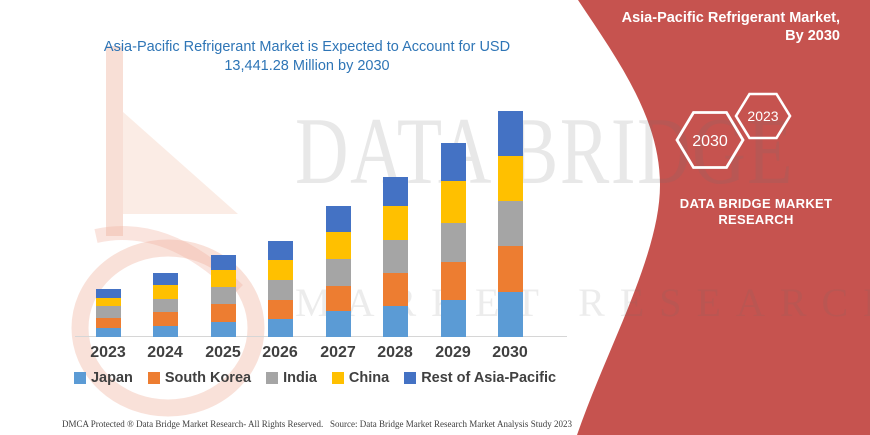 This screenshot has width=870, height=435. I want to click on x-axis-label-2030: 2030, so click(510, 352).